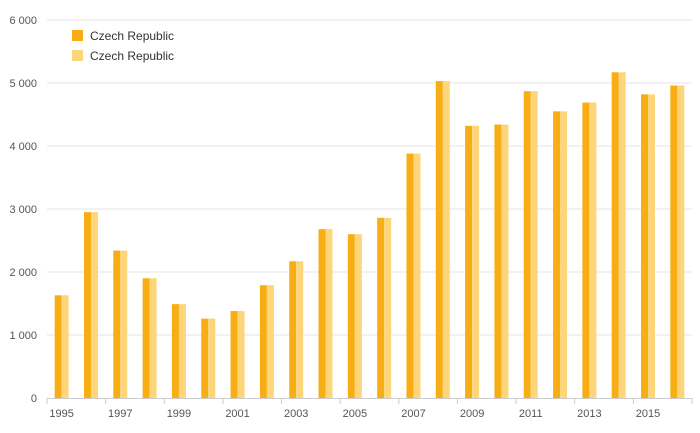 Image resolution: width=700 pixels, height=433 pixels. What do you see at coordinates (413, 414) in the screenshot?
I see `x-tick-label: 2007` at bounding box center [413, 414].